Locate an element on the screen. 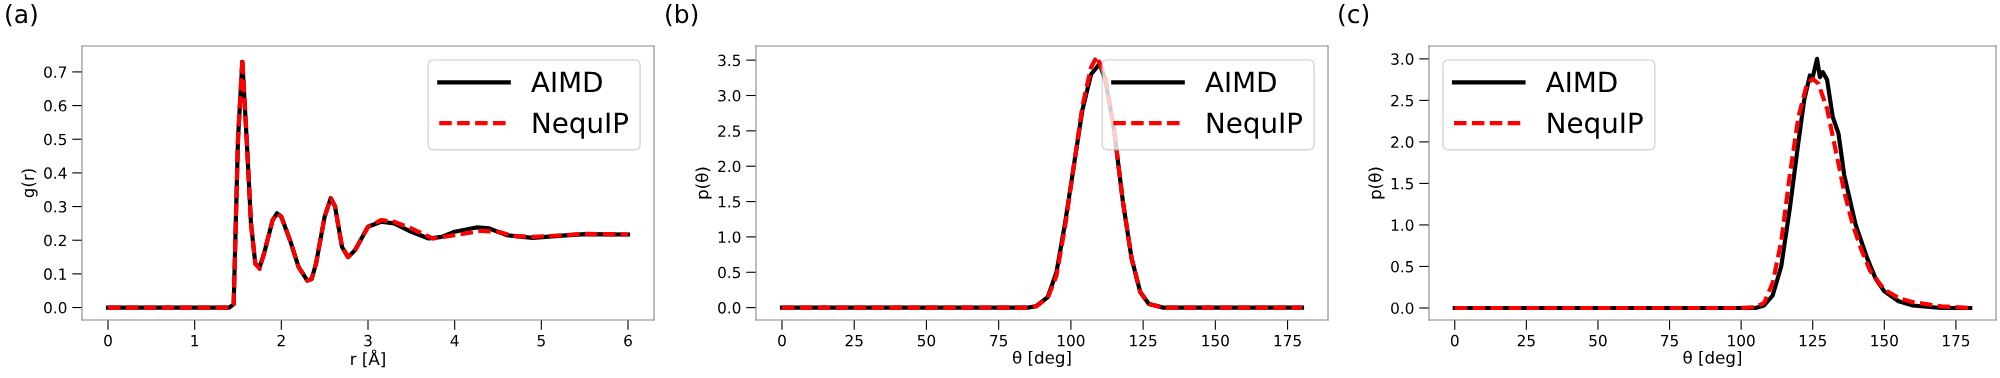 This screenshot has height=378, width=2000. y-tick-label: 0.6 is located at coordinates (55, 106).